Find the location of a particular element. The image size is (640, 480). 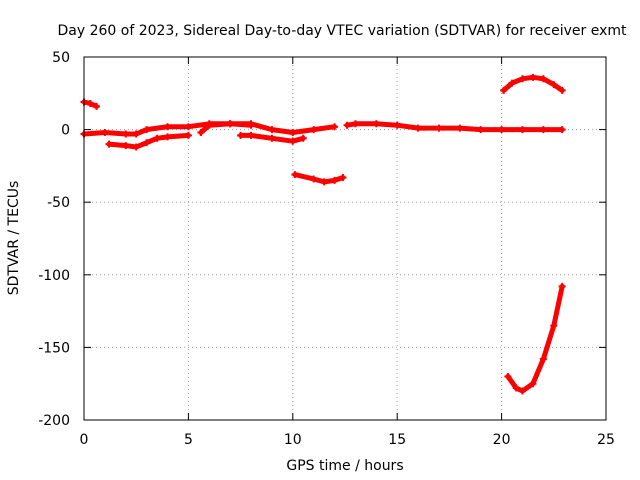

x-tick-label: 15 is located at coordinates (397, 440).